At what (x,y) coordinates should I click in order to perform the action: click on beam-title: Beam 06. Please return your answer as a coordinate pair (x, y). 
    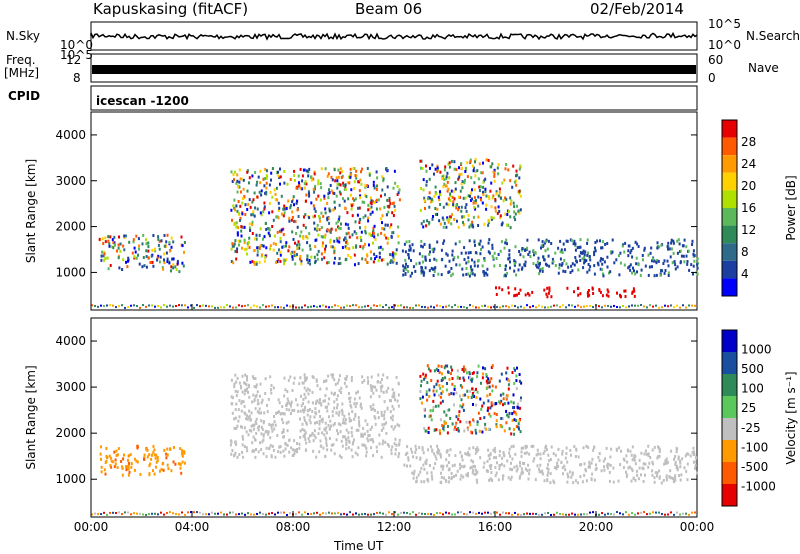
    Looking at the image, I should click on (389, 9).